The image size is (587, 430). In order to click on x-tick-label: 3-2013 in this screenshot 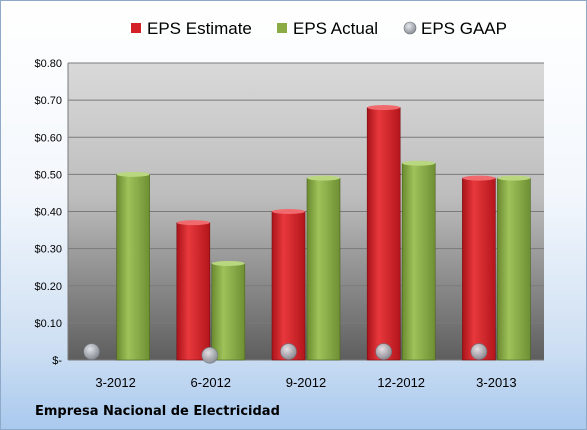, I will do `click(496, 382)`.